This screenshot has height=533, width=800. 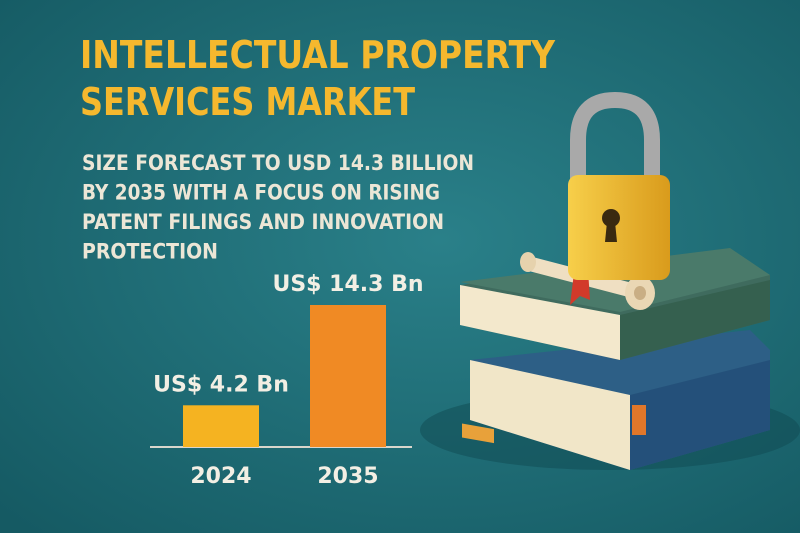 What do you see at coordinates (347, 476) in the screenshot?
I see `category-label: 2035` at bounding box center [347, 476].